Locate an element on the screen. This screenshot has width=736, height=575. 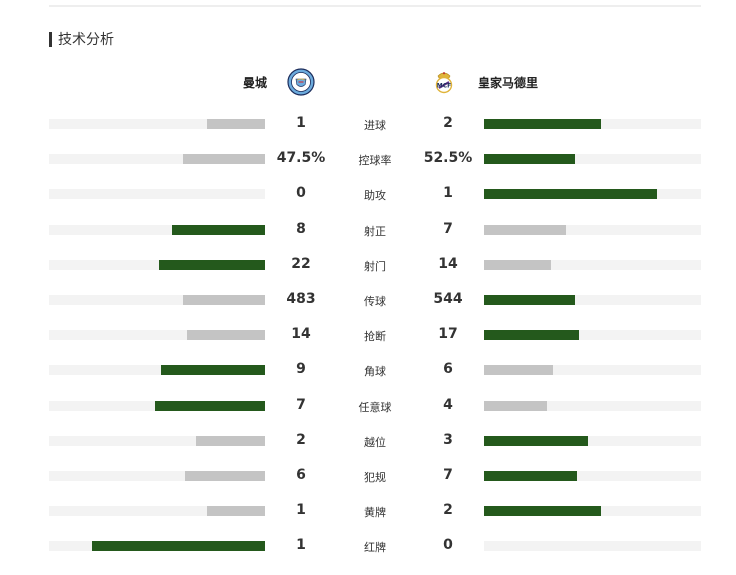
stat-row: 1 红牌 0 is located at coordinates (375, 546).